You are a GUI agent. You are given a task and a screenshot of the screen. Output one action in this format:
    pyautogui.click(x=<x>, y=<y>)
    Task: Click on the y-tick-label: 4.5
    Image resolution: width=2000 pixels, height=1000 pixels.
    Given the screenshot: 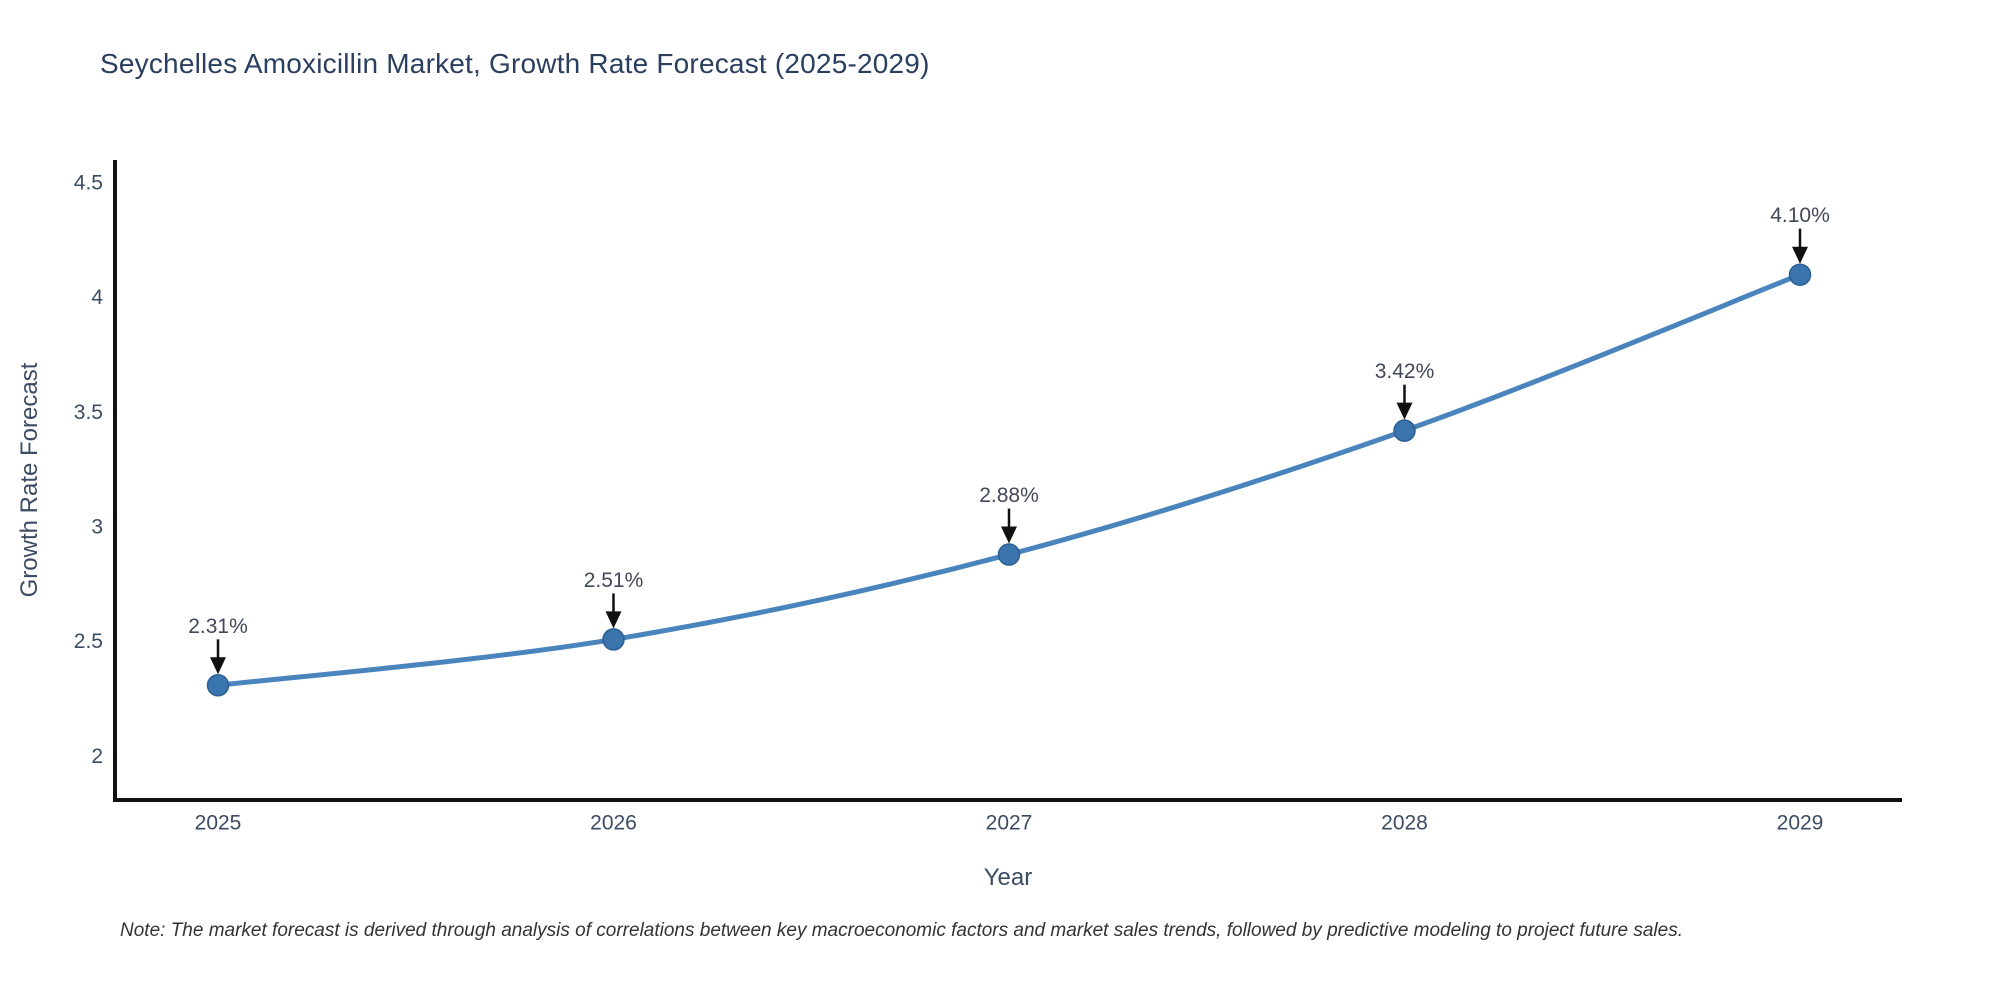 What is the action you would take?
    pyautogui.click(x=88, y=182)
    